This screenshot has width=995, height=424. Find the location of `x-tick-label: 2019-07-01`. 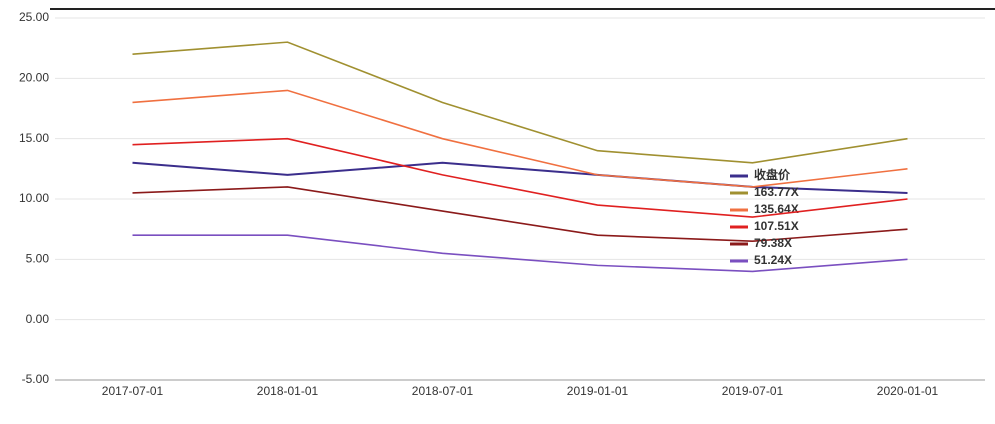

x-tick-label: 2019-07-01 is located at coordinates (753, 391).